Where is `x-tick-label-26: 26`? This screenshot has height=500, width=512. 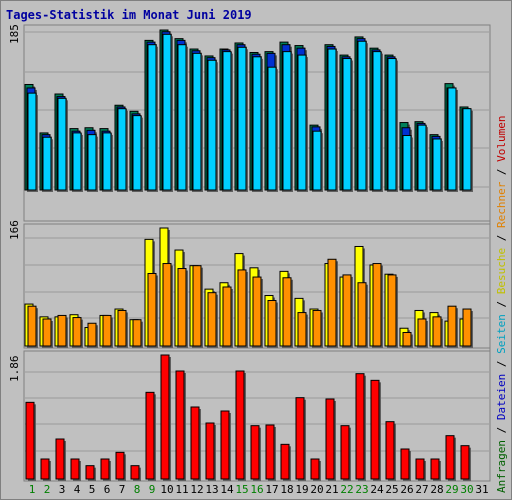
x-tick-label-26: 26 is located at coordinates (406, 489).